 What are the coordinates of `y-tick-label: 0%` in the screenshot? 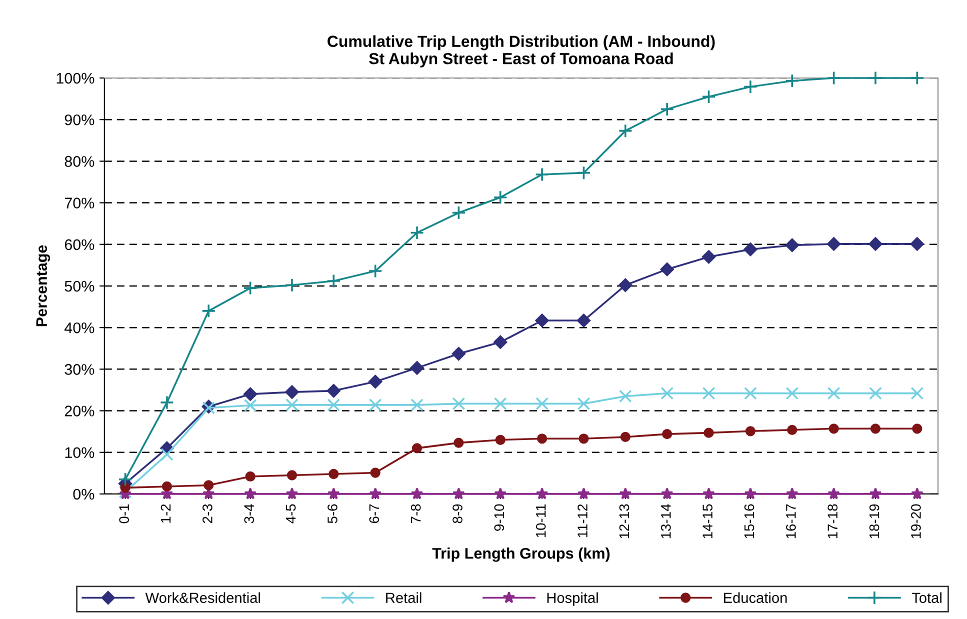 It's located at (83, 494).